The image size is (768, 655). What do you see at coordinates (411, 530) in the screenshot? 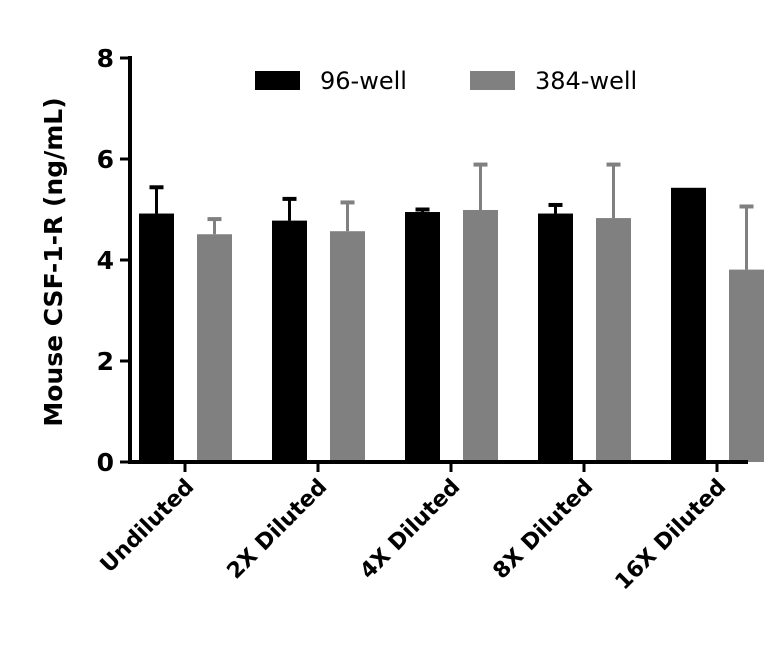
I see `x-tick-label: 4X Diluted` at bounding box center [411, 530].